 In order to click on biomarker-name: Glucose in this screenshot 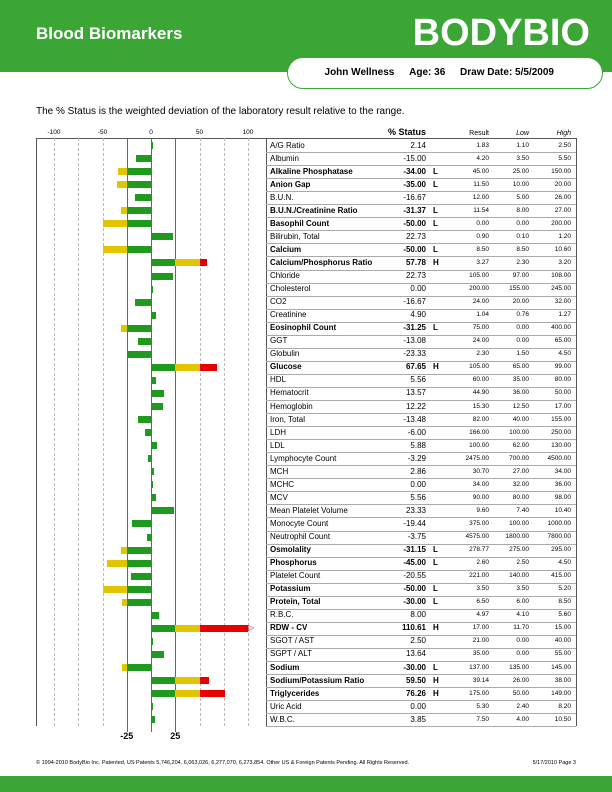, I will do `click(286, 367)`.